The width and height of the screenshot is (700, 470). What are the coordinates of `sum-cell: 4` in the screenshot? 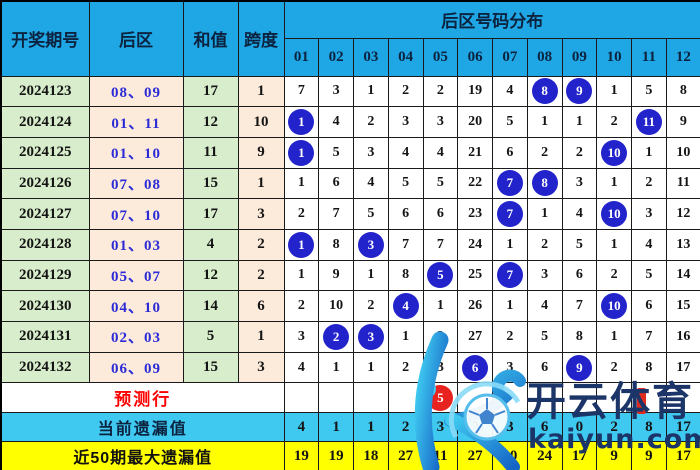 It's located at (210, 244).